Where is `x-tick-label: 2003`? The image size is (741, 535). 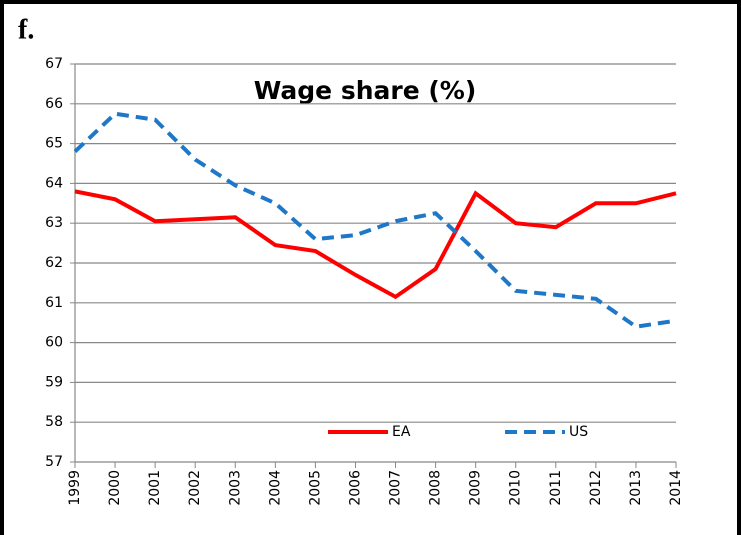 x-tick-label: 2003 is located at coordinates (235, 488).